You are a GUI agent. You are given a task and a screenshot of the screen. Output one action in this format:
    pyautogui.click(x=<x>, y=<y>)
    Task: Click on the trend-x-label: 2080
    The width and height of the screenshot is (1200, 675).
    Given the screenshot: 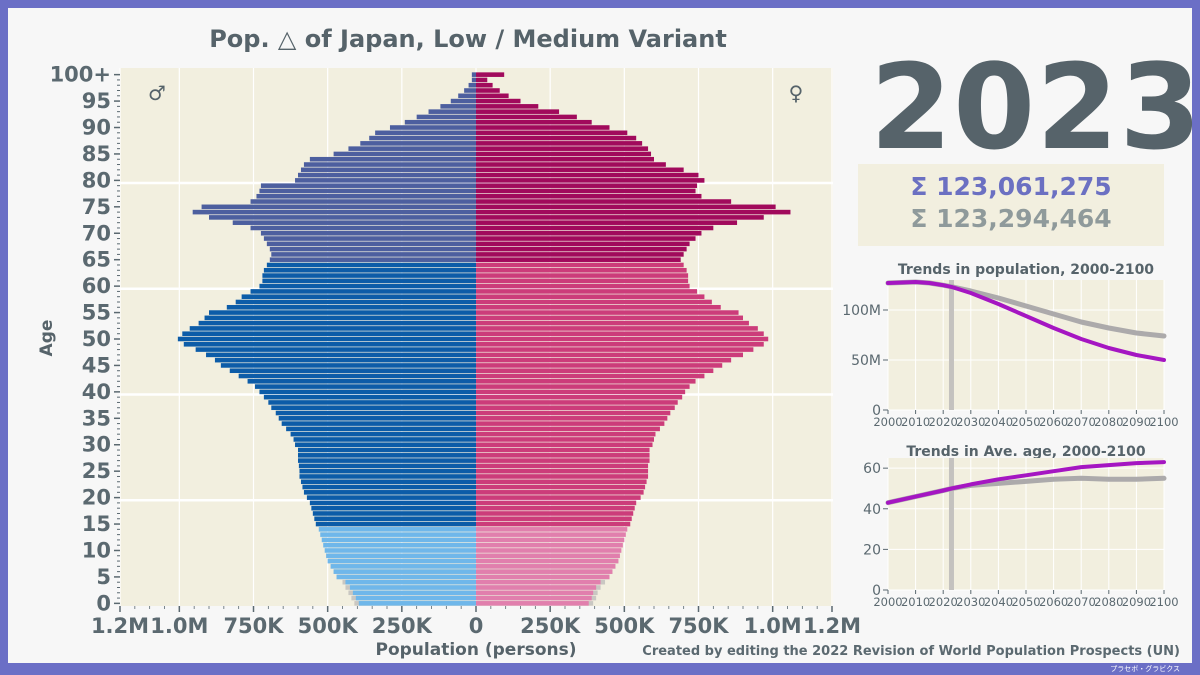 What is the action you would take?
    pyautogui.click(x=1108, y=602)
    